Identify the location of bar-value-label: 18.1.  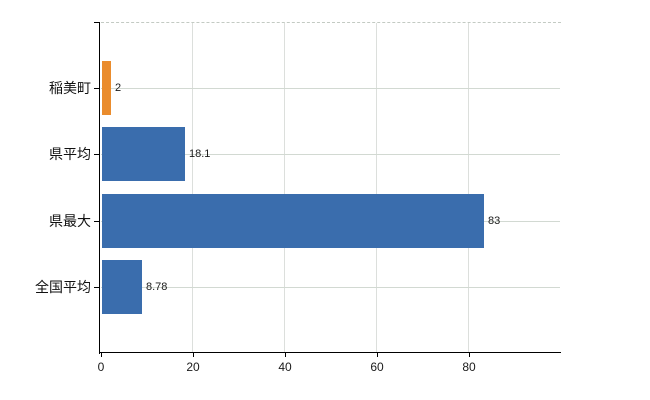
(200, 154).